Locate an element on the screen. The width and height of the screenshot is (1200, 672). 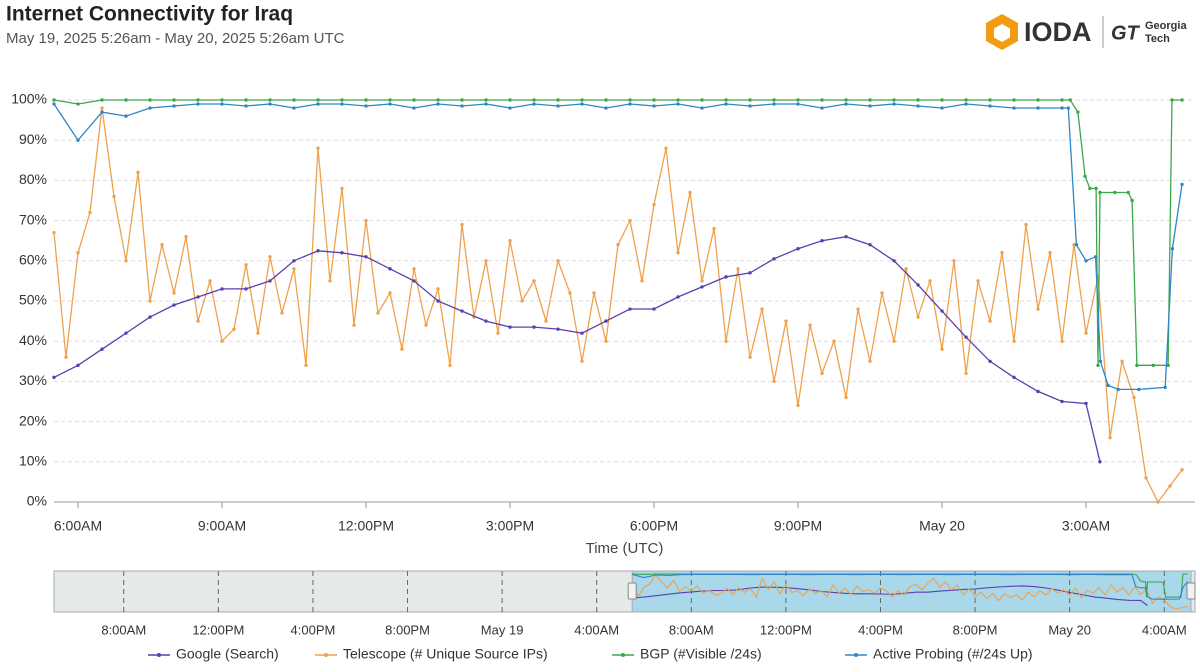
x-tick-label: 6:00AM is located at coordinates (78, 526).